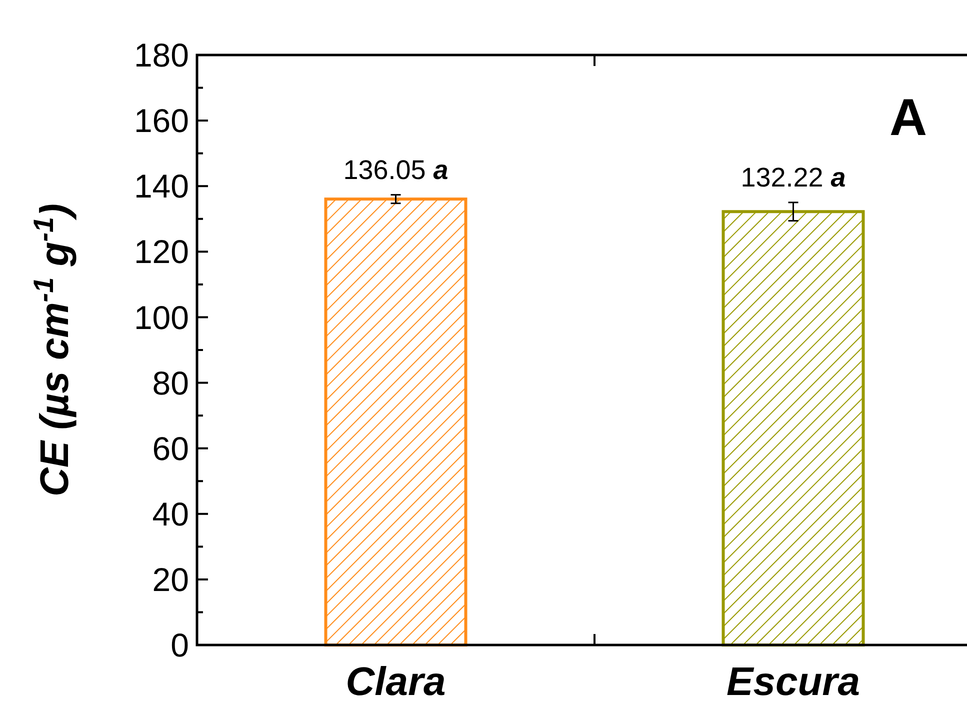 The image size is (967, 709). What do you see at coordinates (170, 513) in the screenshot?
I see `y-tick-label: 40` at bounding box center [170, 513].